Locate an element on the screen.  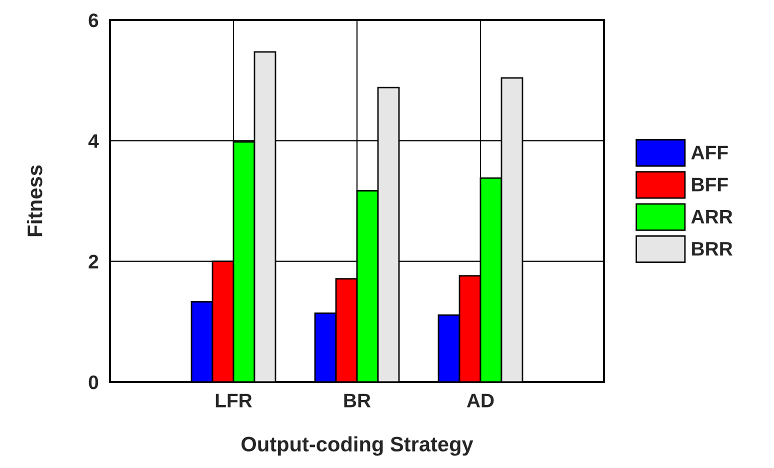
y-tick-label: 0 is located at coordinates (93, 382).